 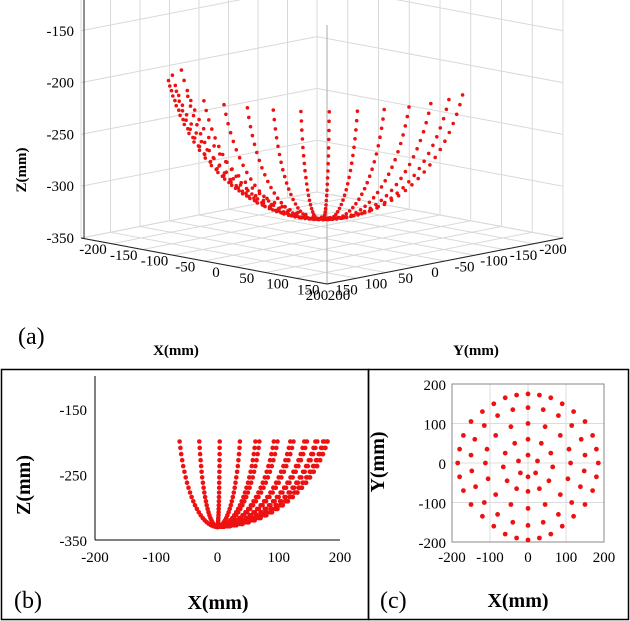 I want to click on panel-a-x-tick-label: 0, so click(x=435, y=273).